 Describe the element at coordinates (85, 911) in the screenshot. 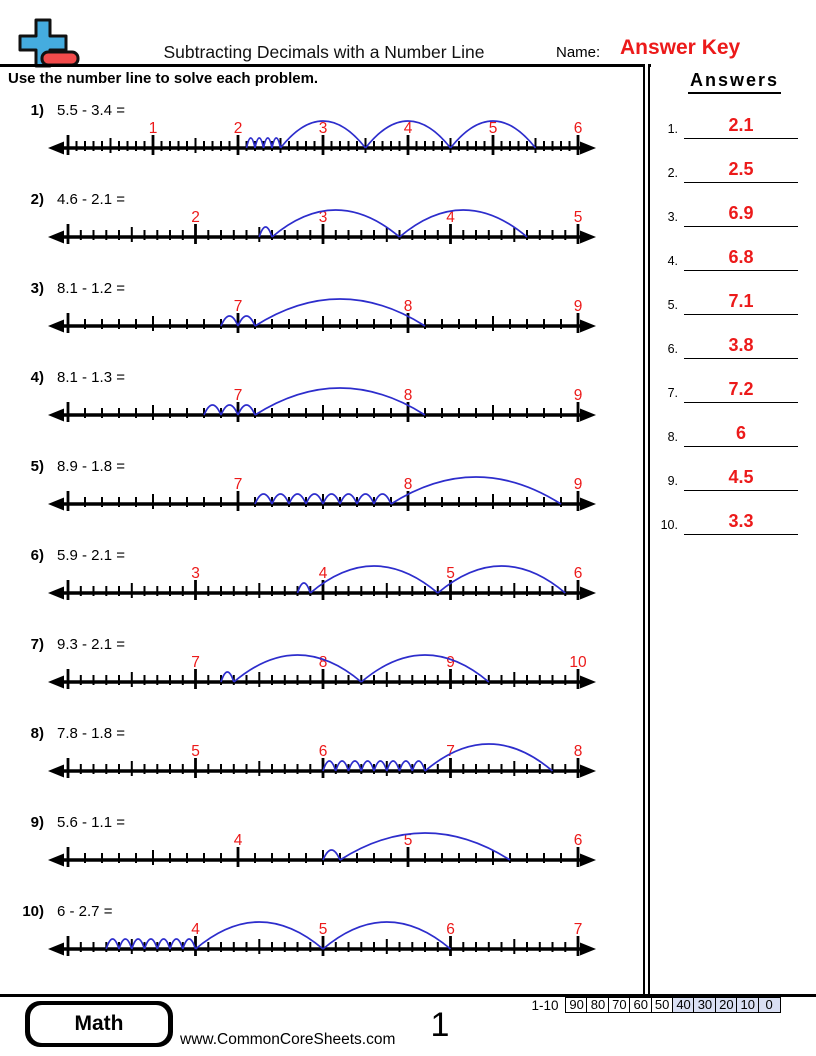

I see `problem-equation: 6 - 2.7 =` at that location.